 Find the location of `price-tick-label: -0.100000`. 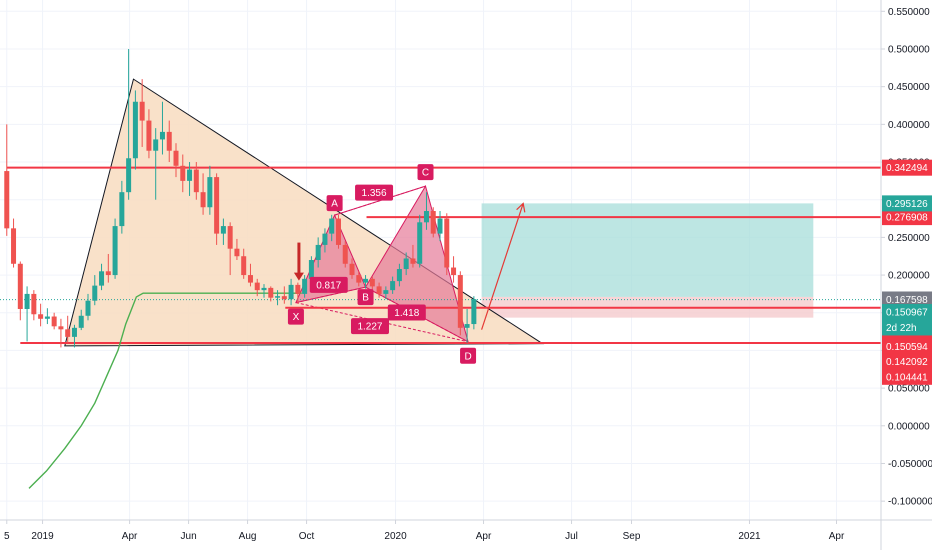

price-tick-label: -0.100000 is located at coordinates (910, 502).